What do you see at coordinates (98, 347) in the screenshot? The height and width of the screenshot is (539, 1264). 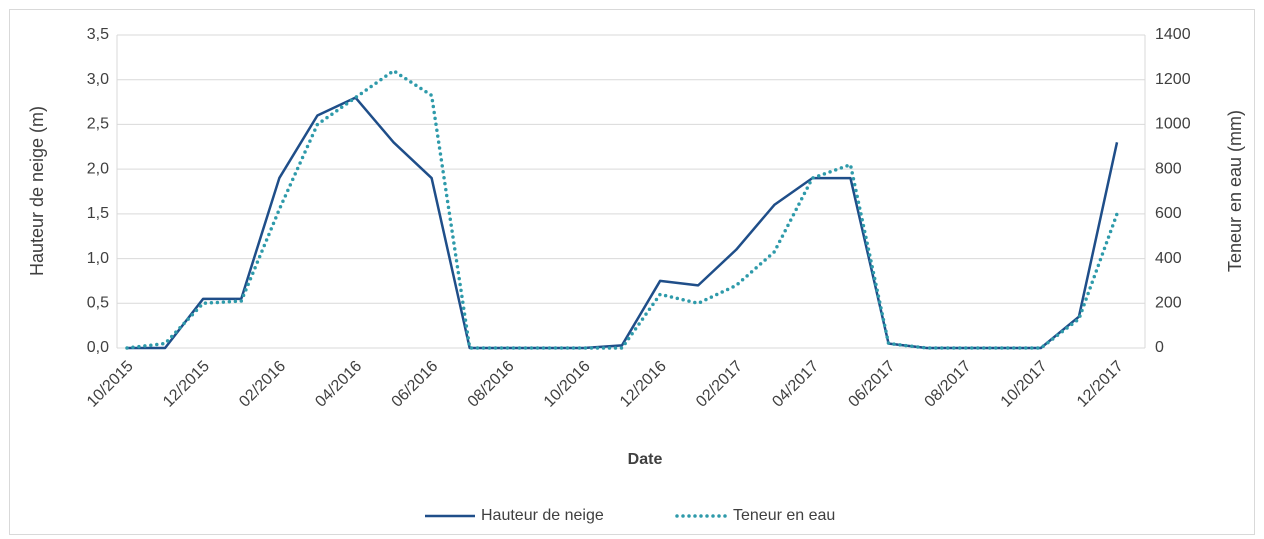 I see `y-tick-label: 0,0` at bounding box center [98, 347].